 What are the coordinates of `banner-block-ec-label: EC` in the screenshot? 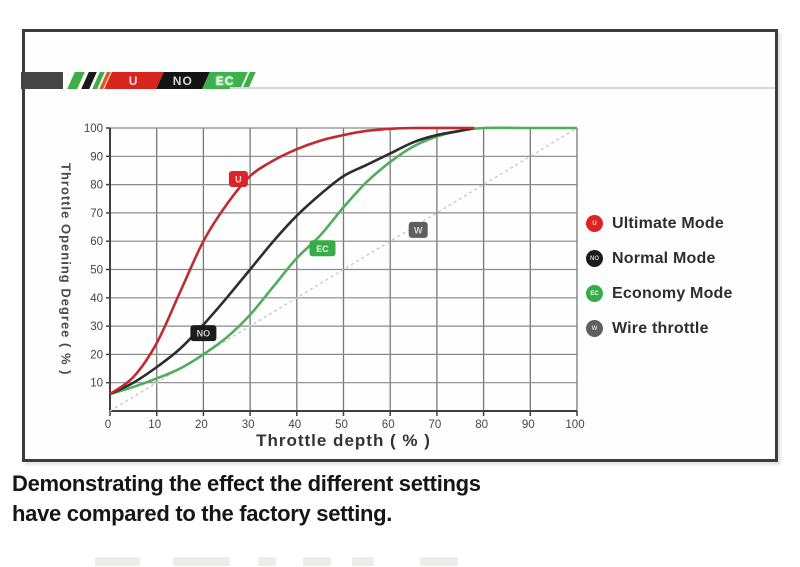 It's located at (225, 80).